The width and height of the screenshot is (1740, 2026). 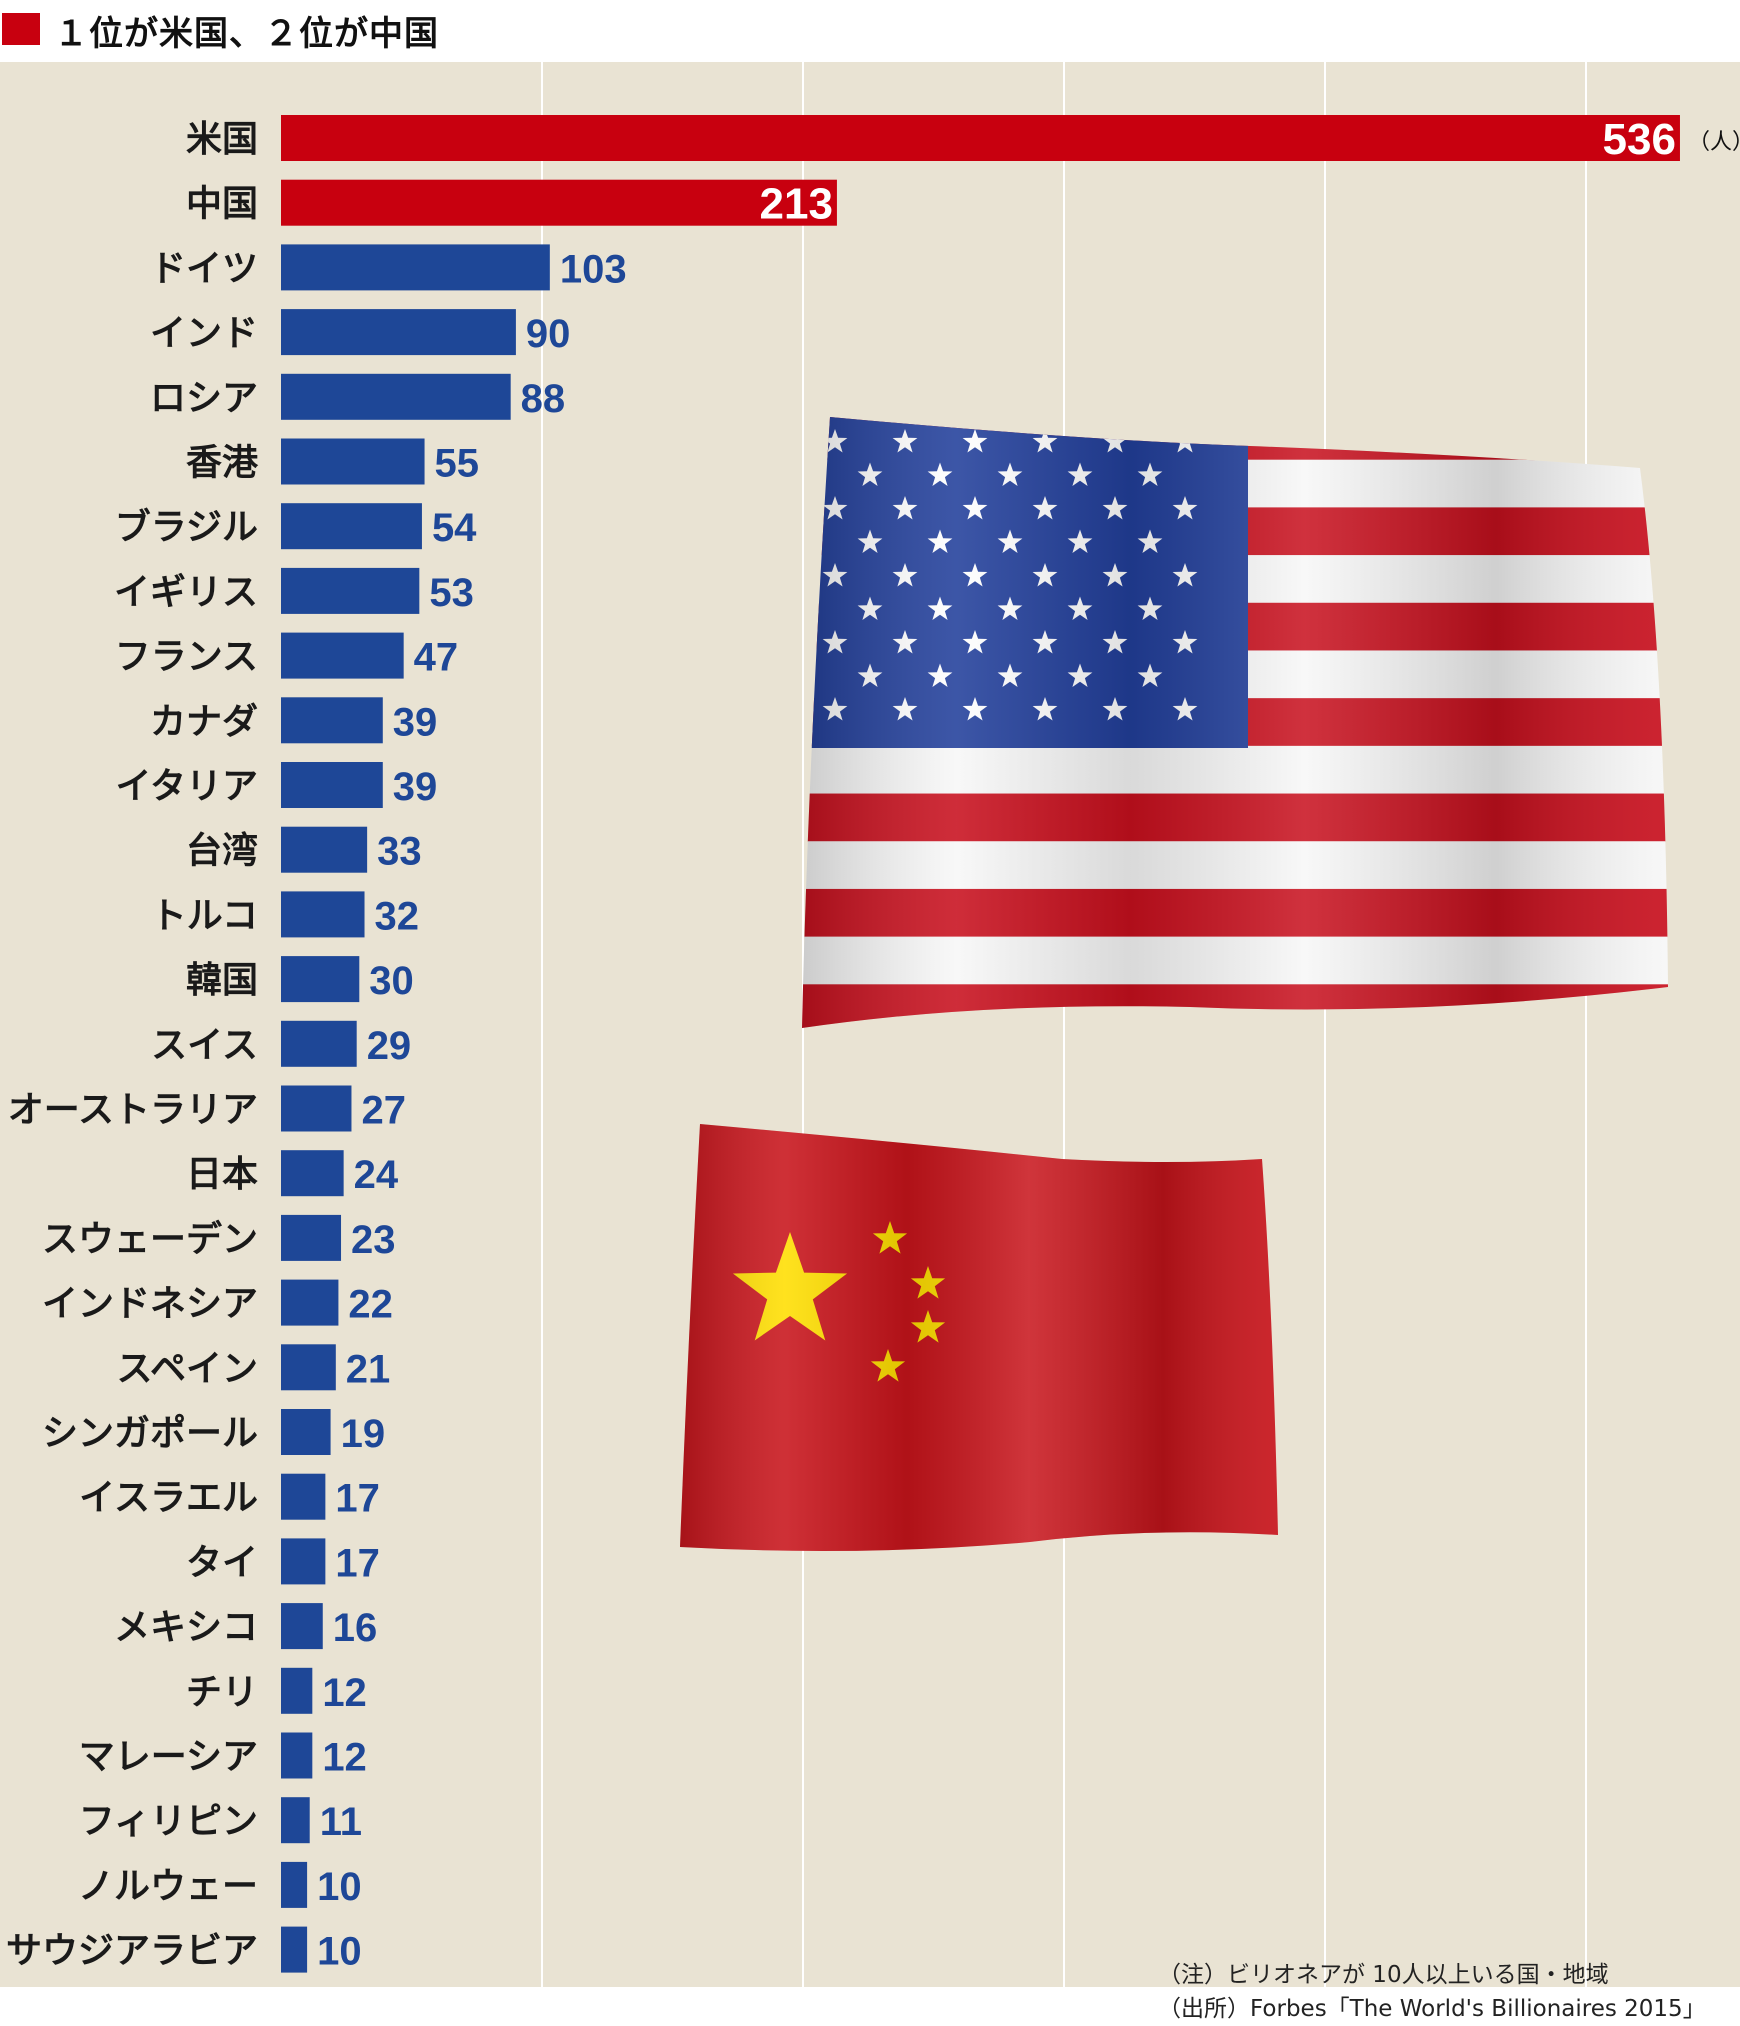 I want to click on value-label: 24, so click(x=376, y=1175).